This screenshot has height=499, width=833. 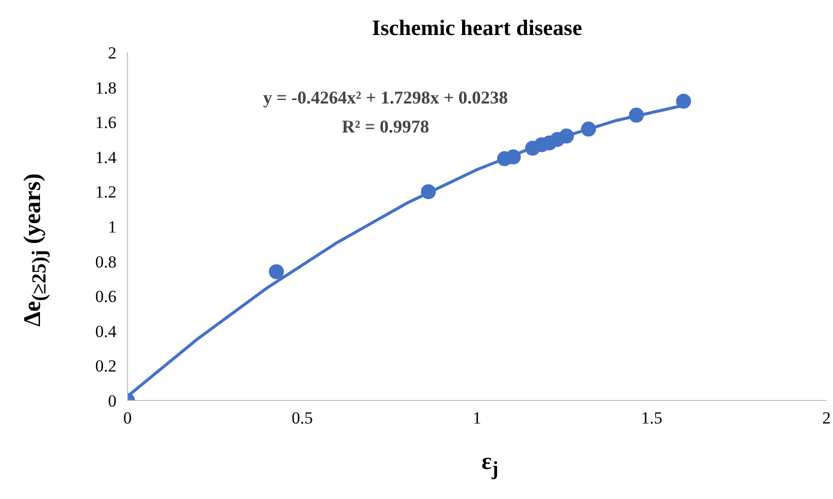 I want to click on x-axis-title: ε$_{j}$, so click(x=490, y=465).